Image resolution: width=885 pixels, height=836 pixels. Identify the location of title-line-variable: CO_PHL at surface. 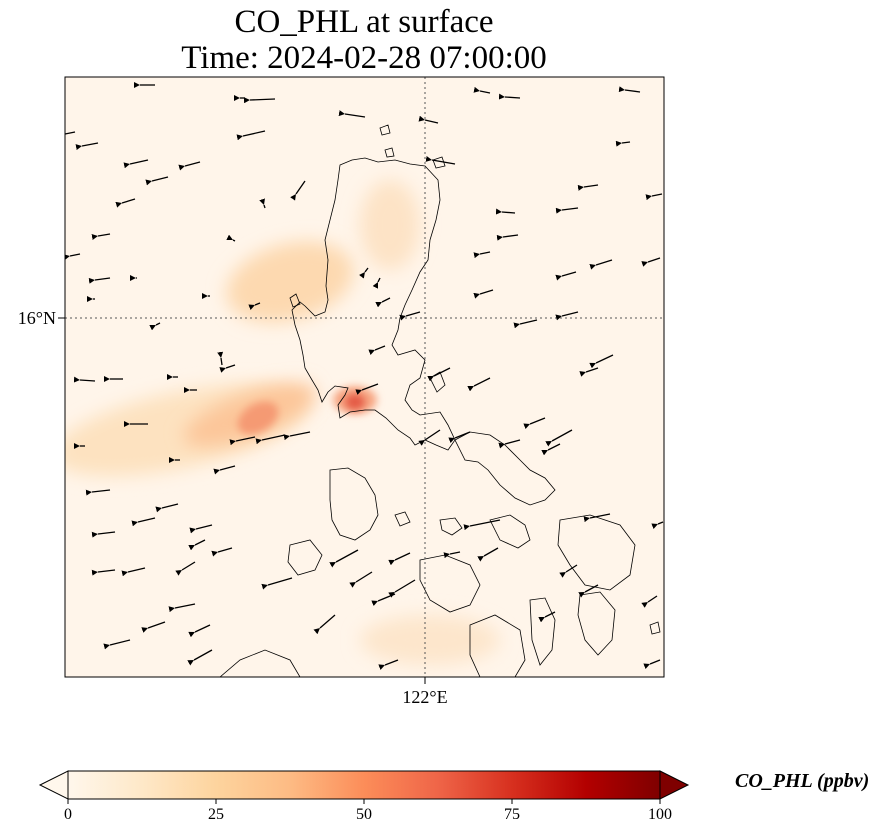
(364, 22).